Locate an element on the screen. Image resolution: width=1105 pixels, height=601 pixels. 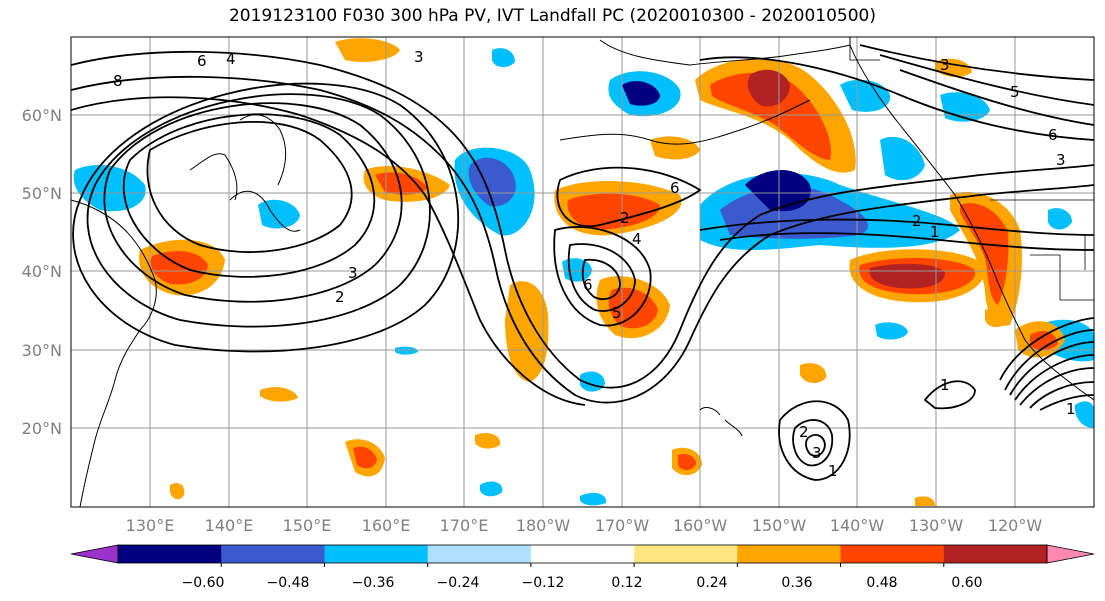
lon-label: 180°W is located at coordinates (543, 525).